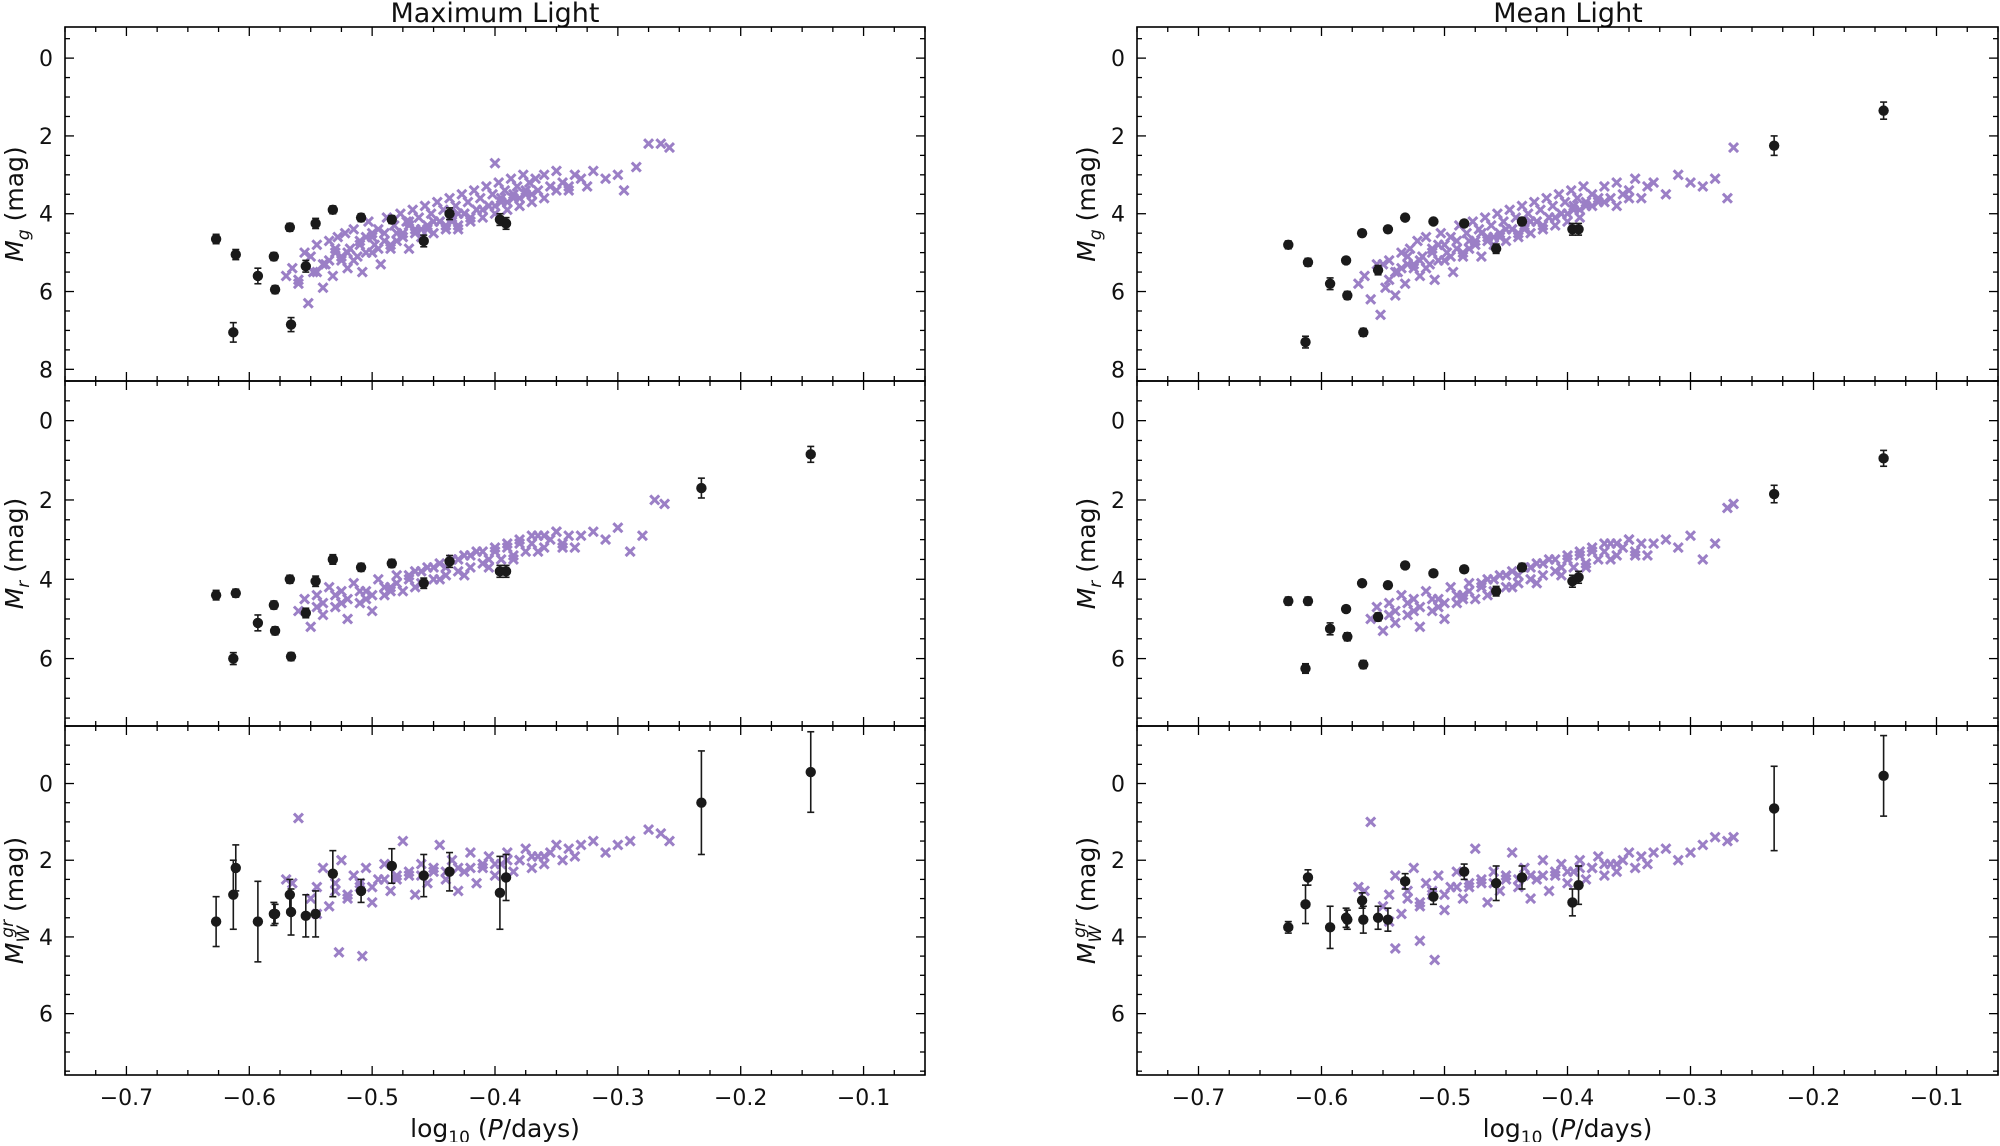 The image size is (2000, 1146). I want to click on column-title-maximum-light: Maximum Light, so click(495, 14).